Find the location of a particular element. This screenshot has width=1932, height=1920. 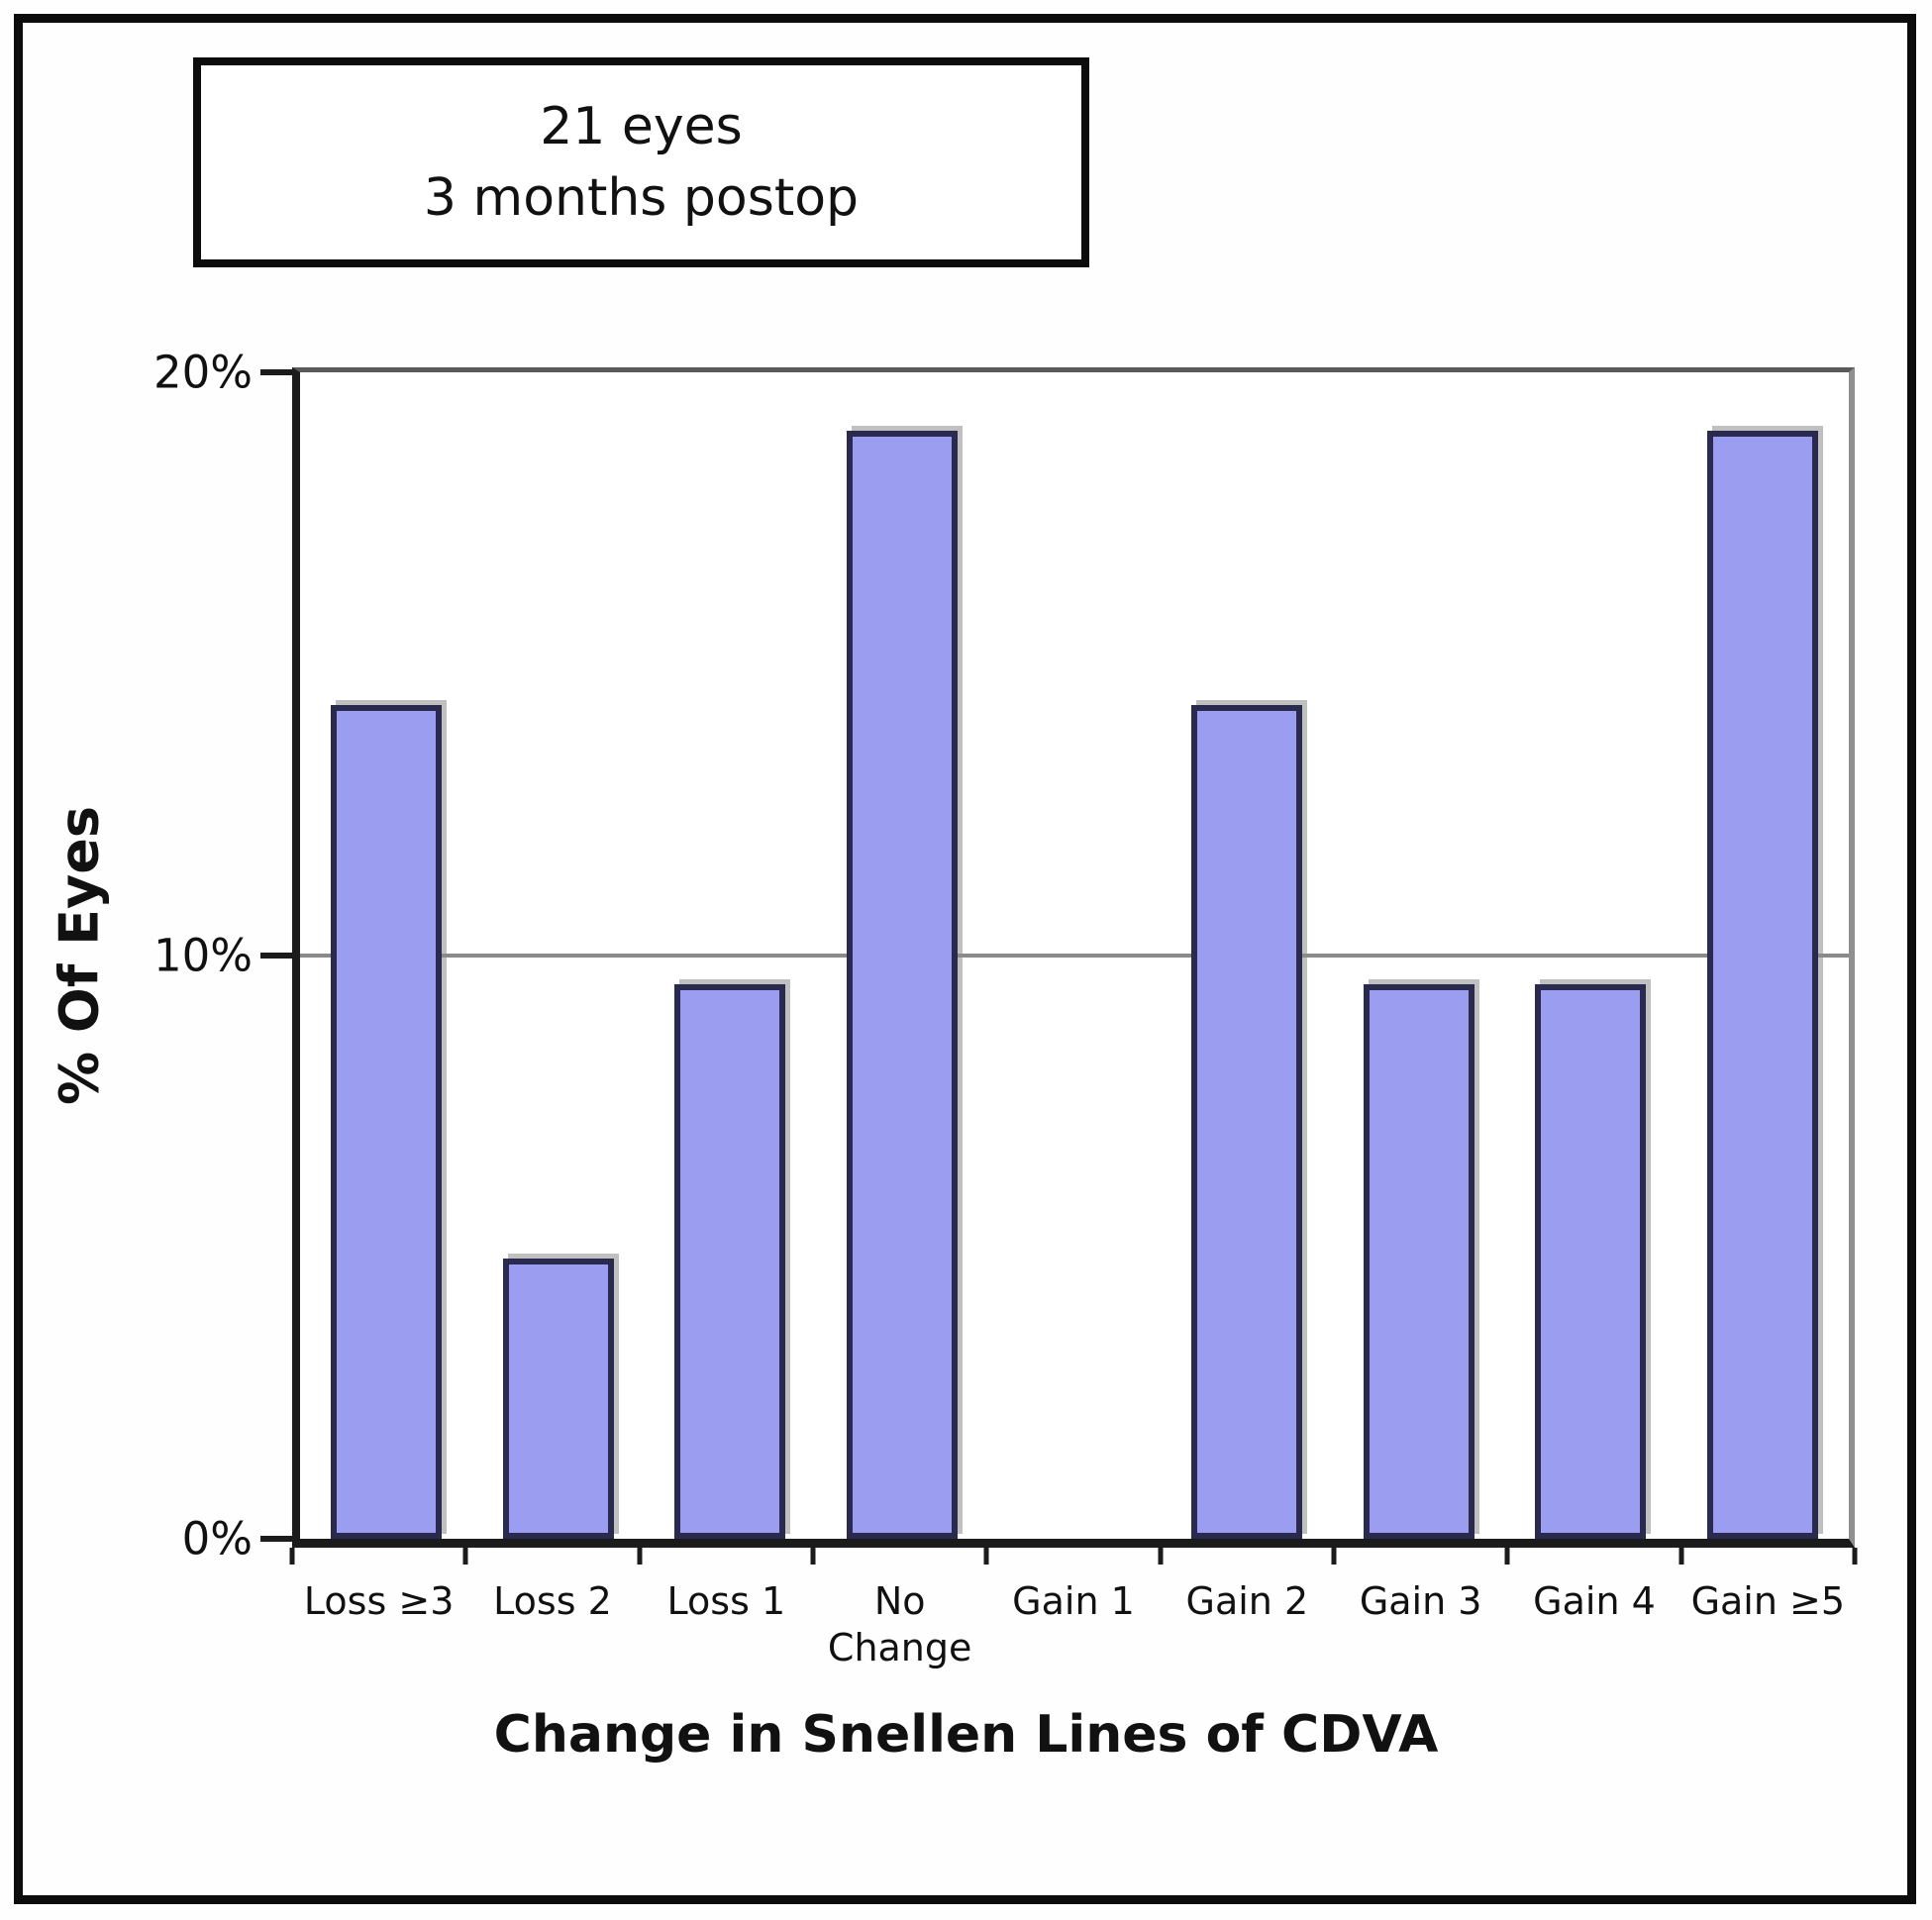

x-tick-label-gain-4: Gain 4 is located at coordinates (1594, 1601).